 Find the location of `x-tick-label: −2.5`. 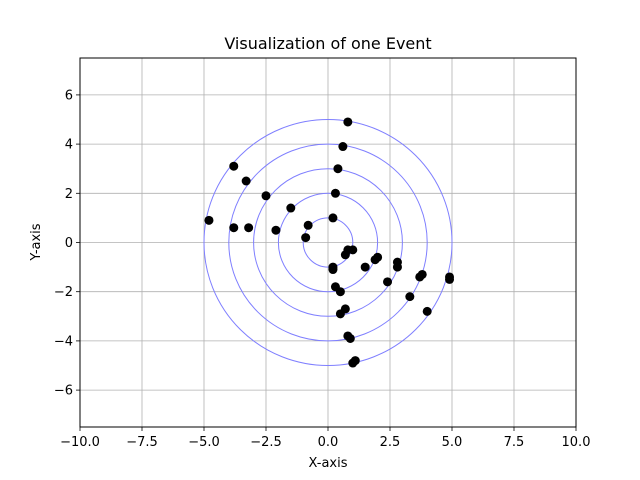

x-tick-label: −2.5 is located at coordinates (266, 442).